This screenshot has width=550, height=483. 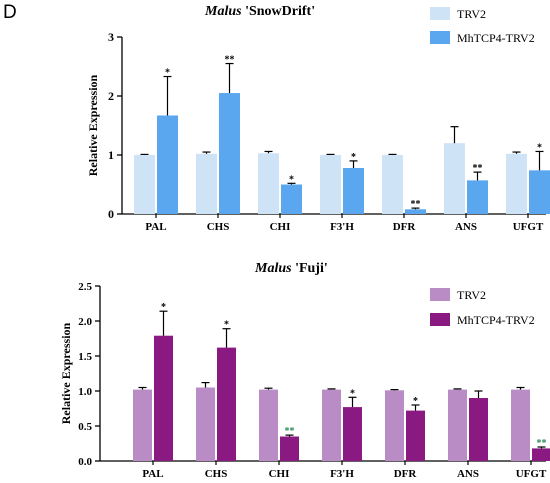 I want to click on y-tick-label: 1.0, so click(x=85, y=392).